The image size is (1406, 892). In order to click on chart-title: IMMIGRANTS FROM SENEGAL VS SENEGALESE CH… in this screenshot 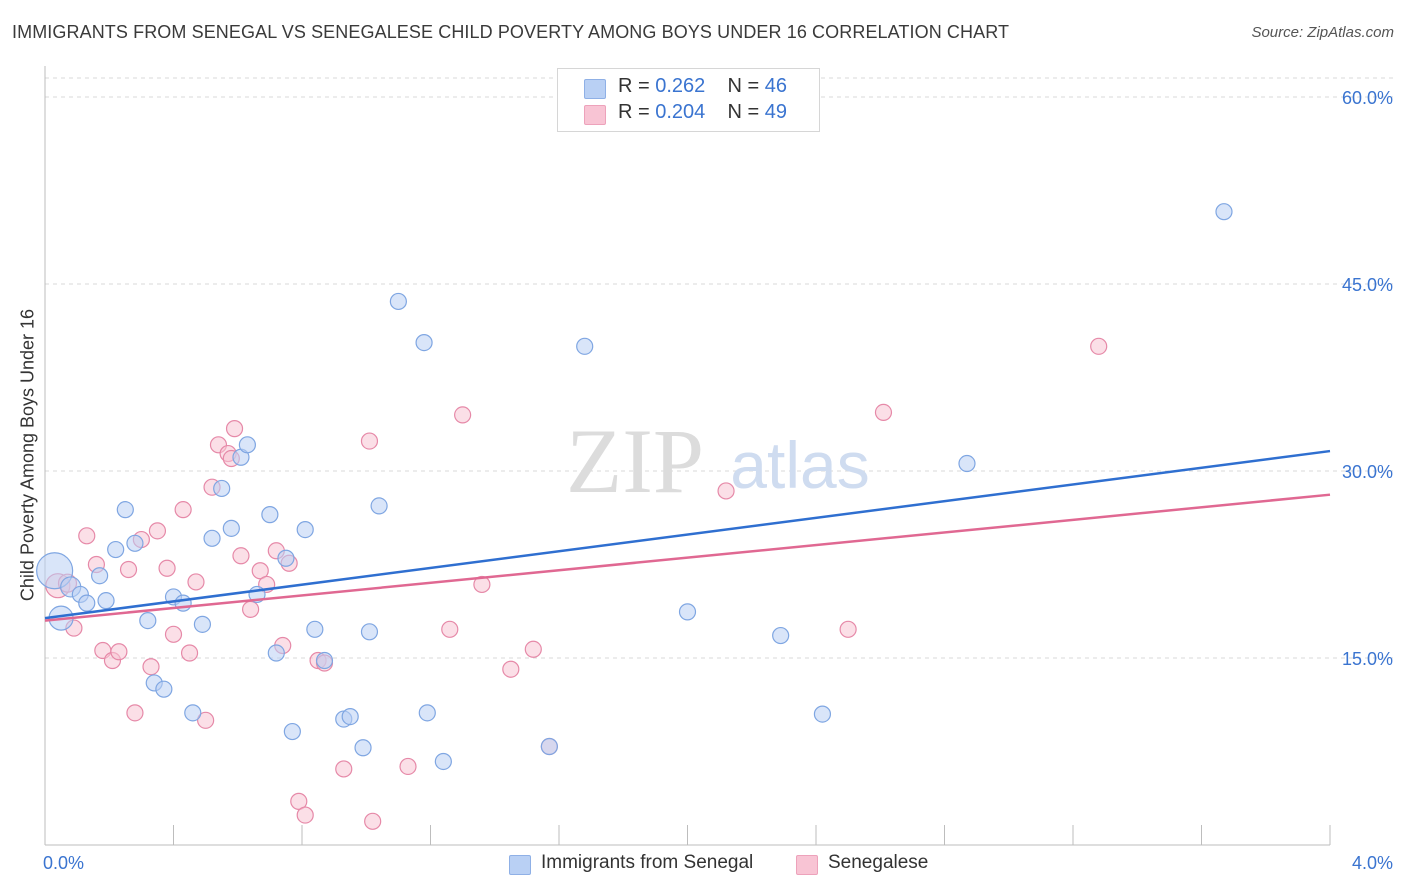, I will do `click(511, 32)`.